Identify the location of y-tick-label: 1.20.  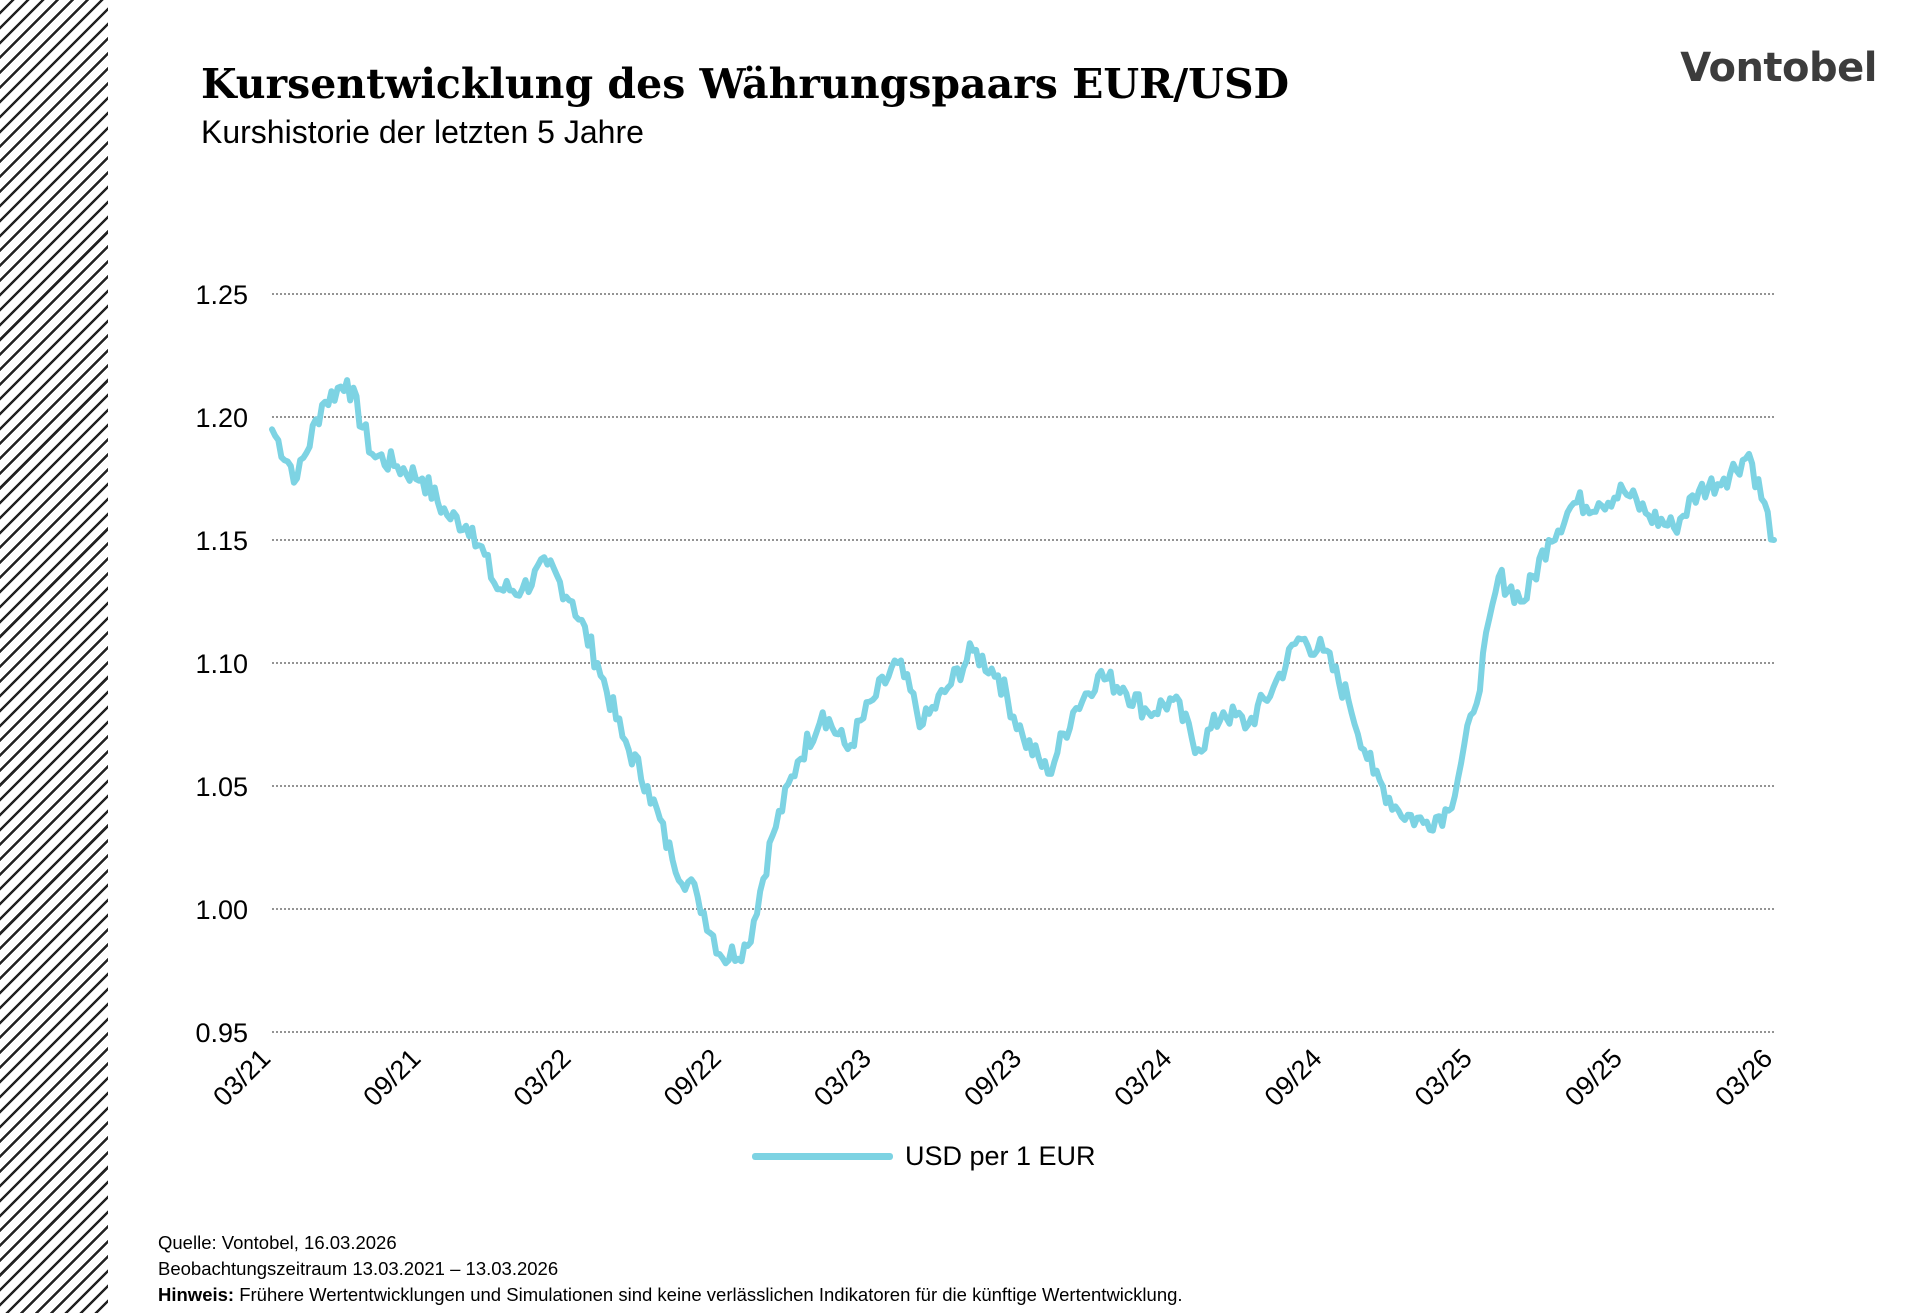
(221, 418).